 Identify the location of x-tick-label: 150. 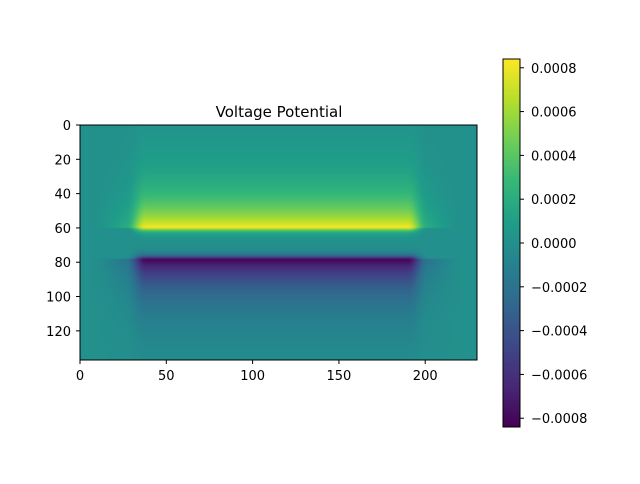
(338, 376).